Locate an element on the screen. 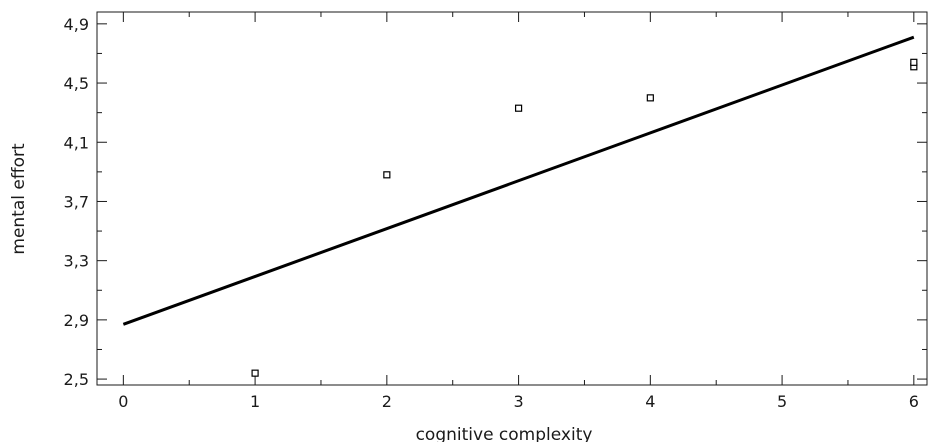 This screenshot has height=442, width=931. y-tick-label: 2,9 is located at coordinates (76, 320).